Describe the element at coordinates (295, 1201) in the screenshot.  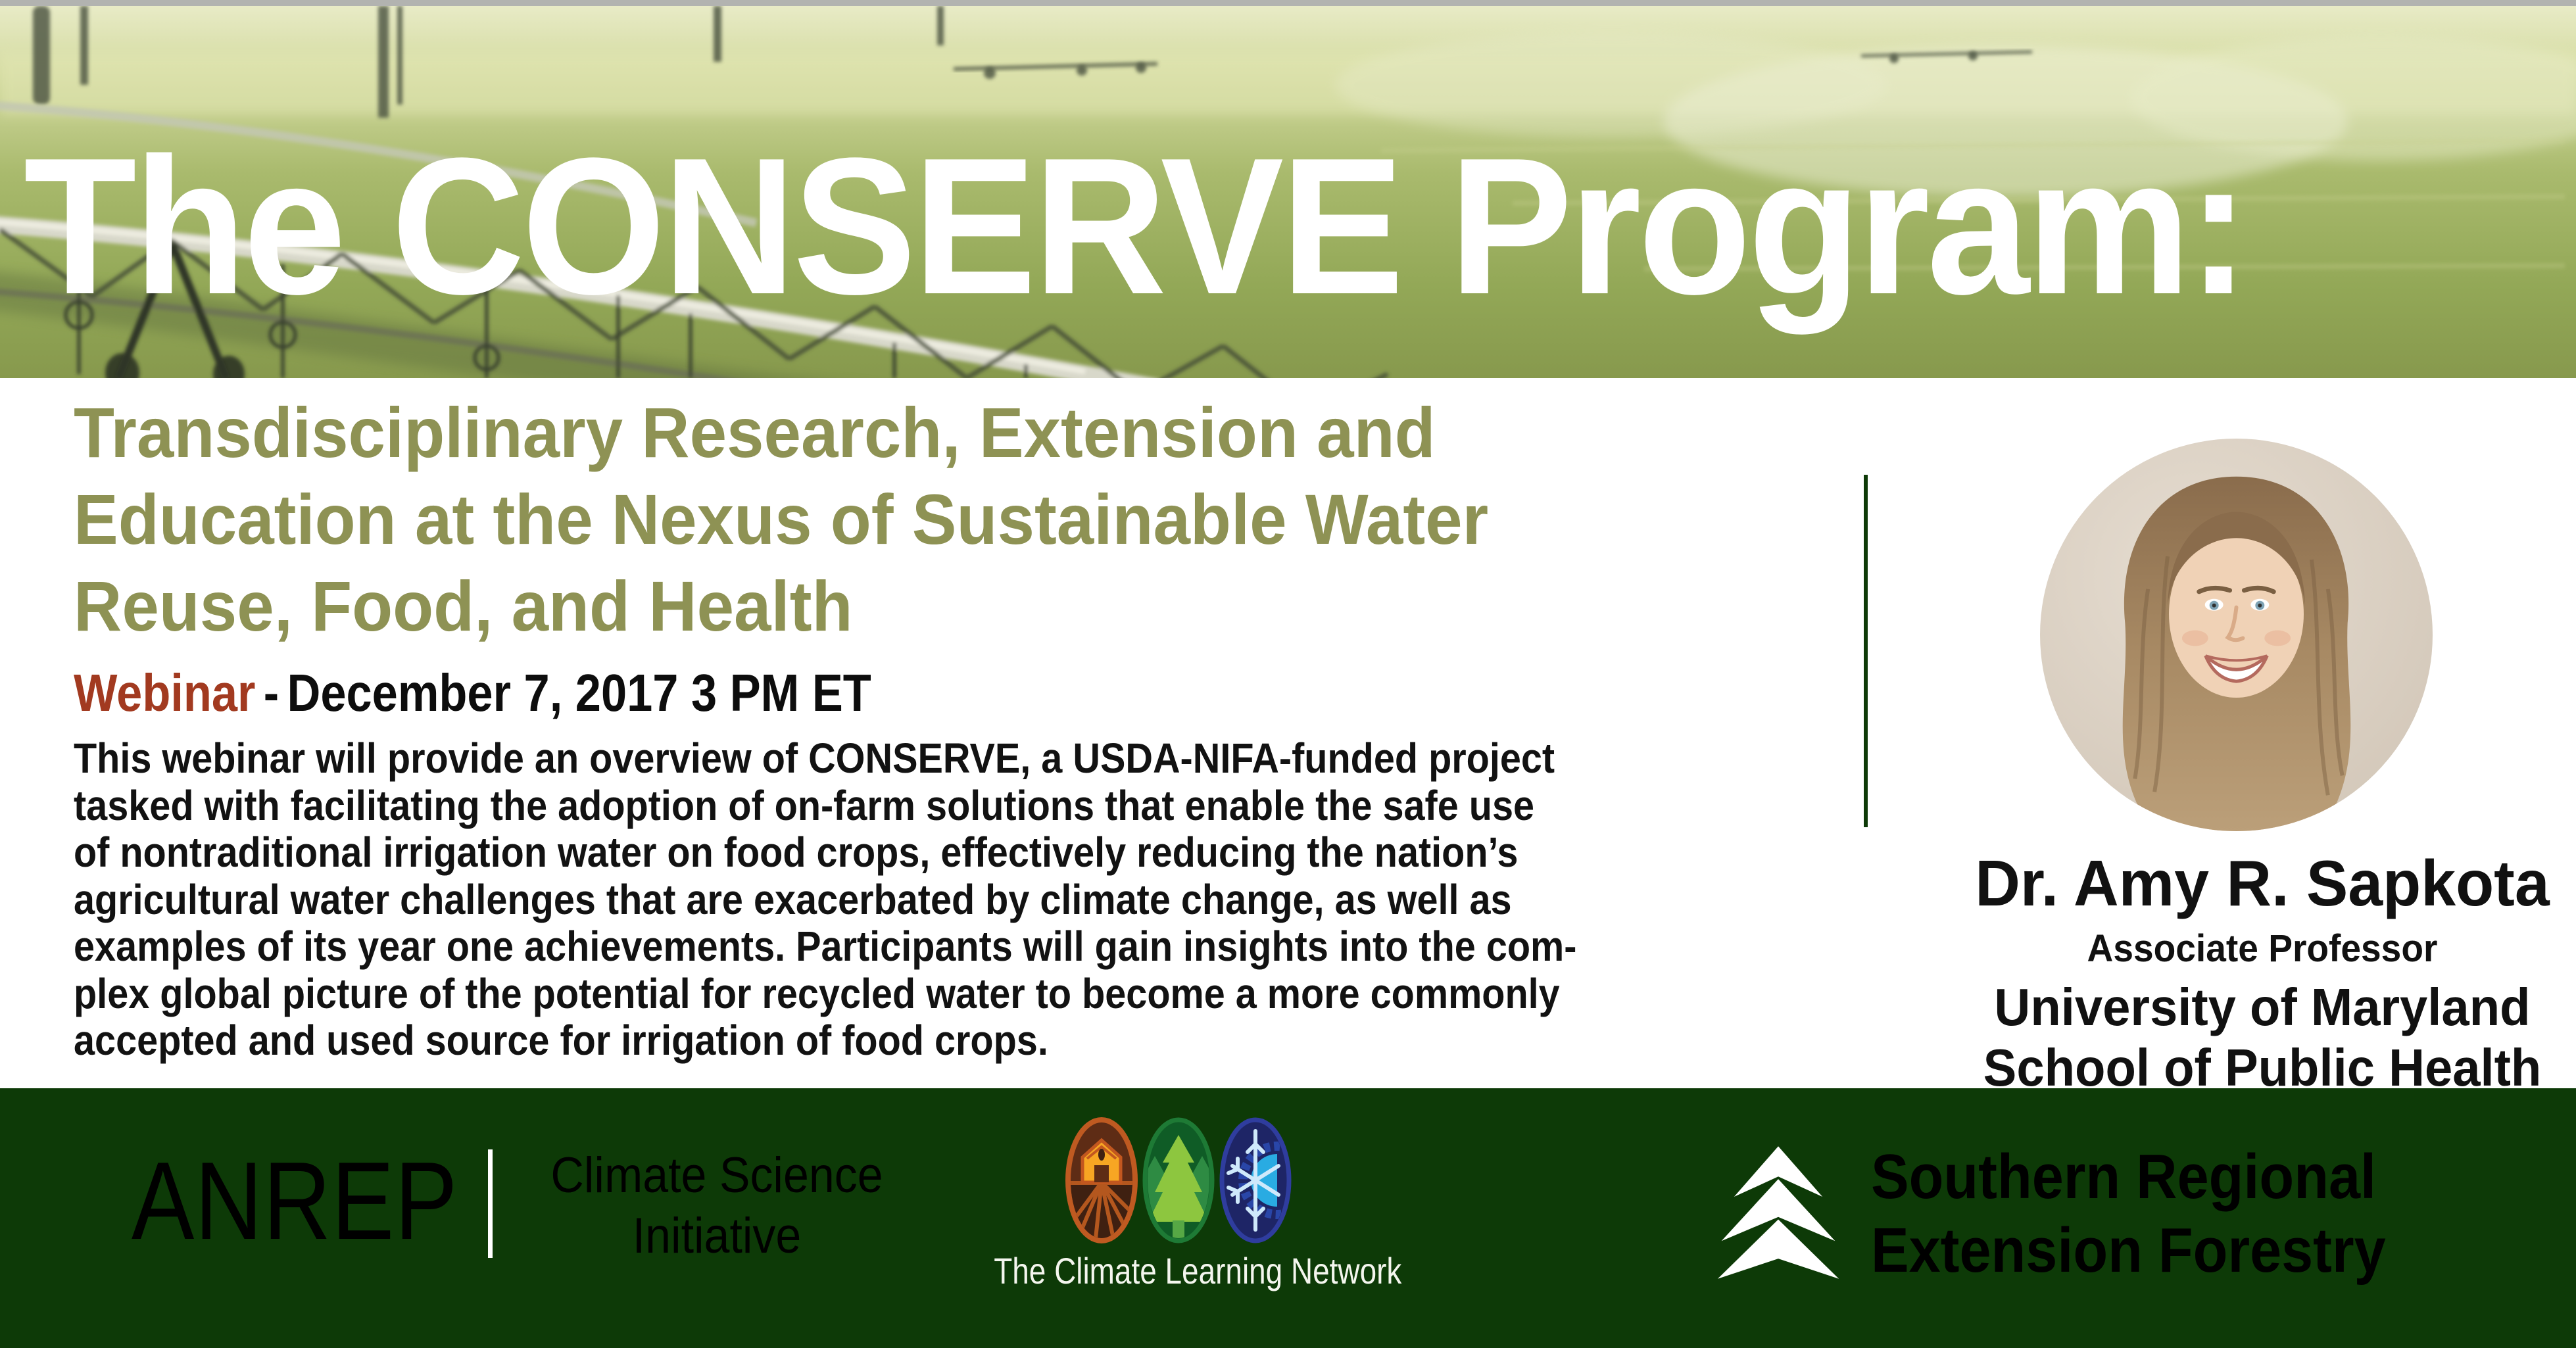
I see `anrep-logo-text: ANREP` at that location.